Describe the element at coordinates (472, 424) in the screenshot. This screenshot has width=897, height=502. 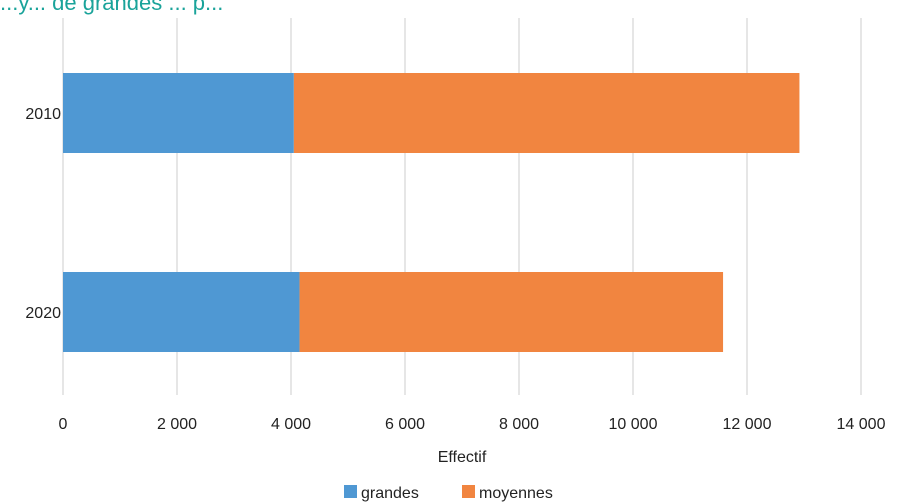
I see `x-axis-tick-labels: 0 2 000 4 000 6 000 8 000 10 000 12 000 14 000` at that location.